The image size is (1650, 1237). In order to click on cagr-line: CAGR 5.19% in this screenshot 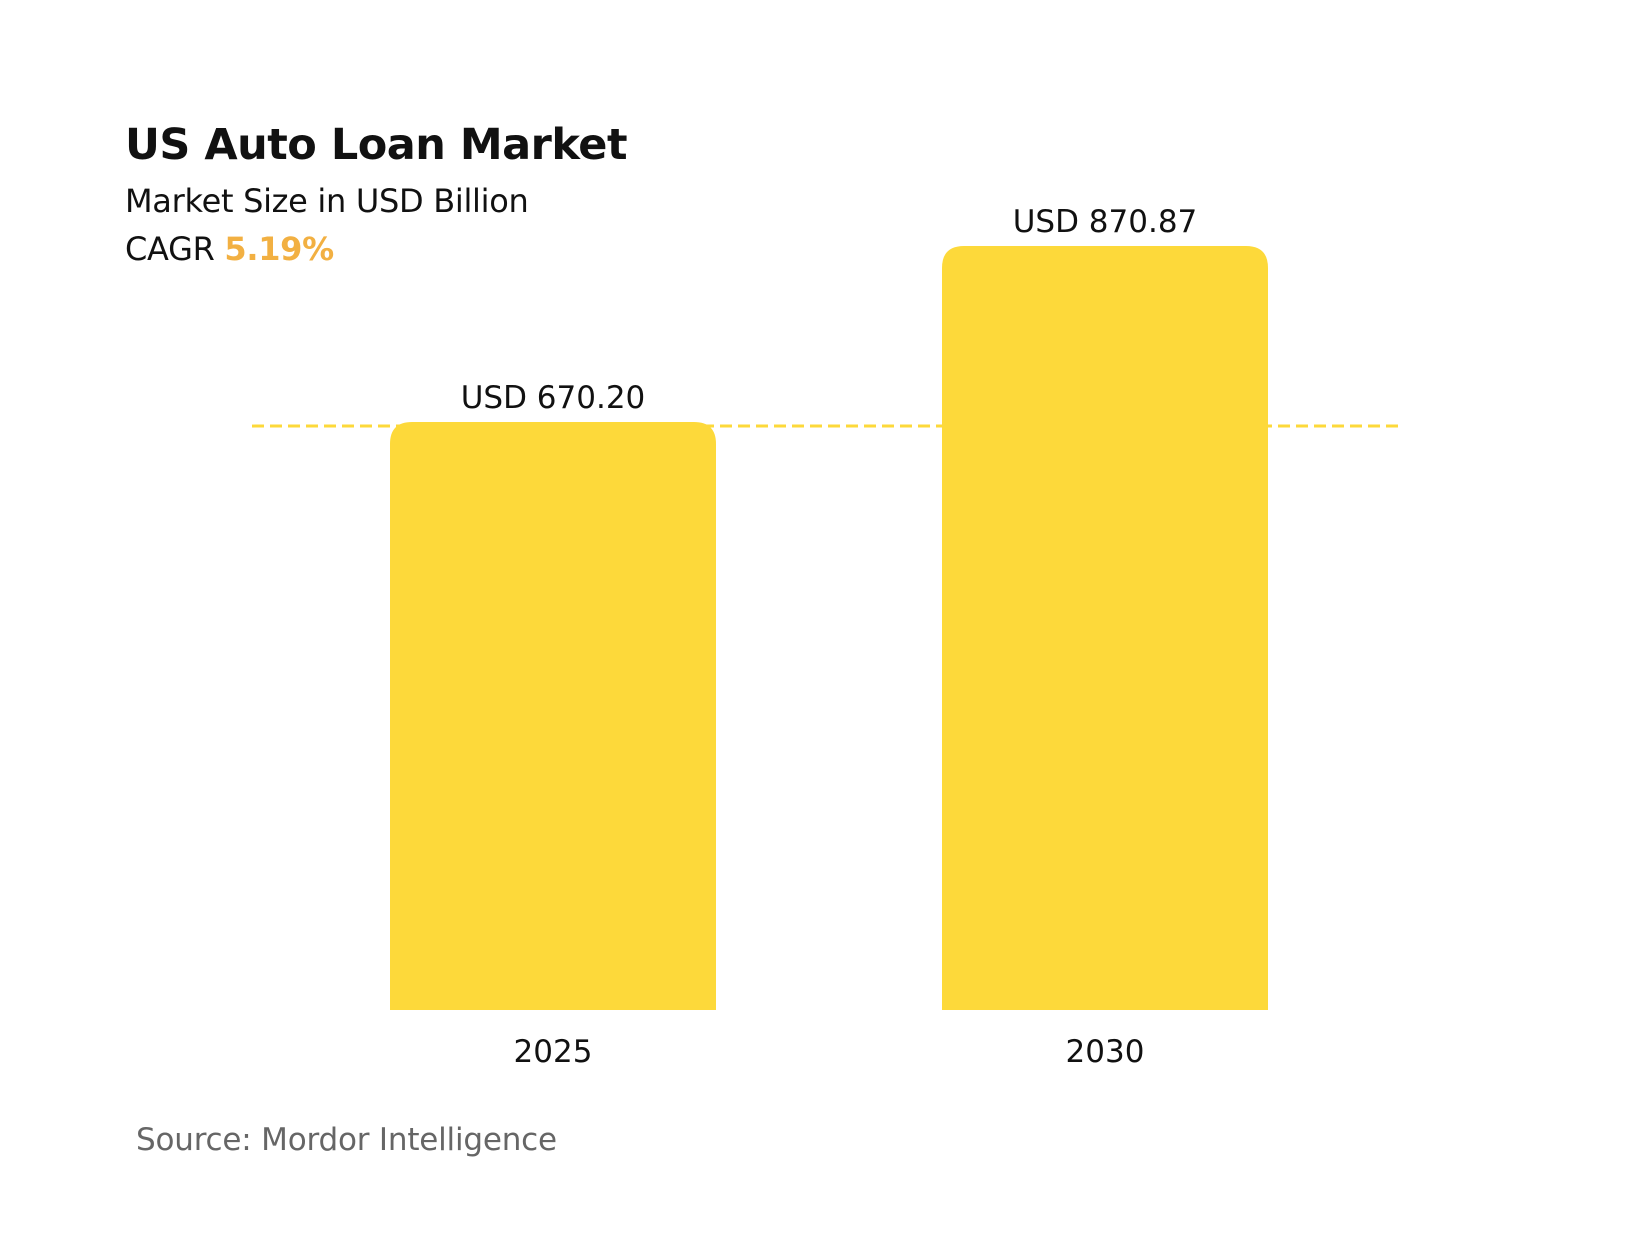, I will do `click(229, 249)`.